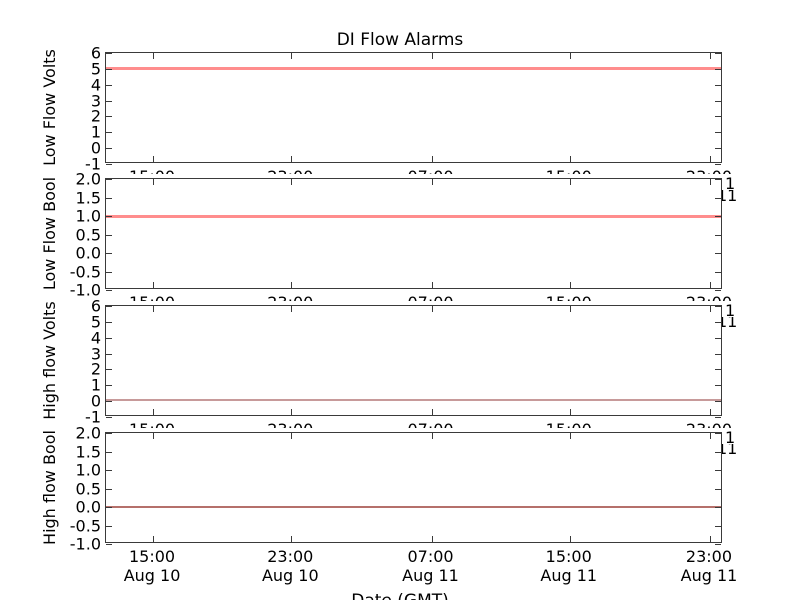 The width and height of the screenshot is (800, 600). I want to click on y-tick-label-1-6: 4, so click(95, 85).